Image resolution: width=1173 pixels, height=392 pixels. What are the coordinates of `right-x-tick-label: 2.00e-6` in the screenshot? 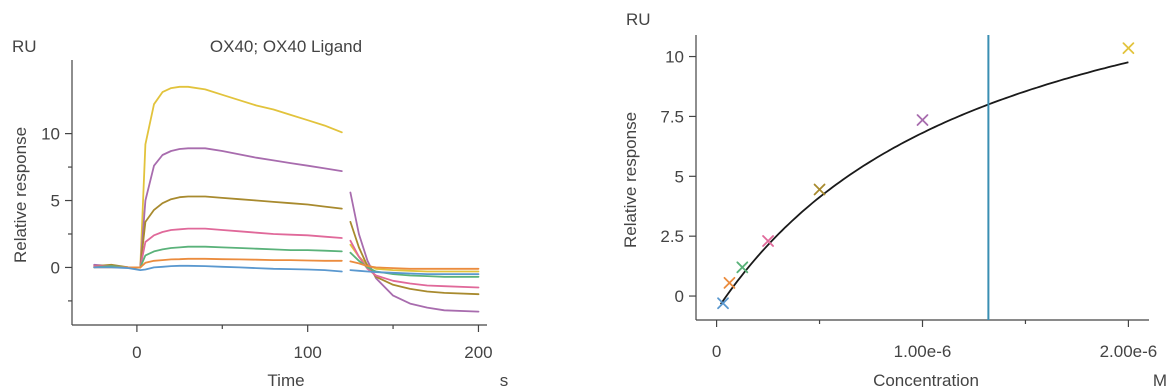 It's located at (1129, 351).